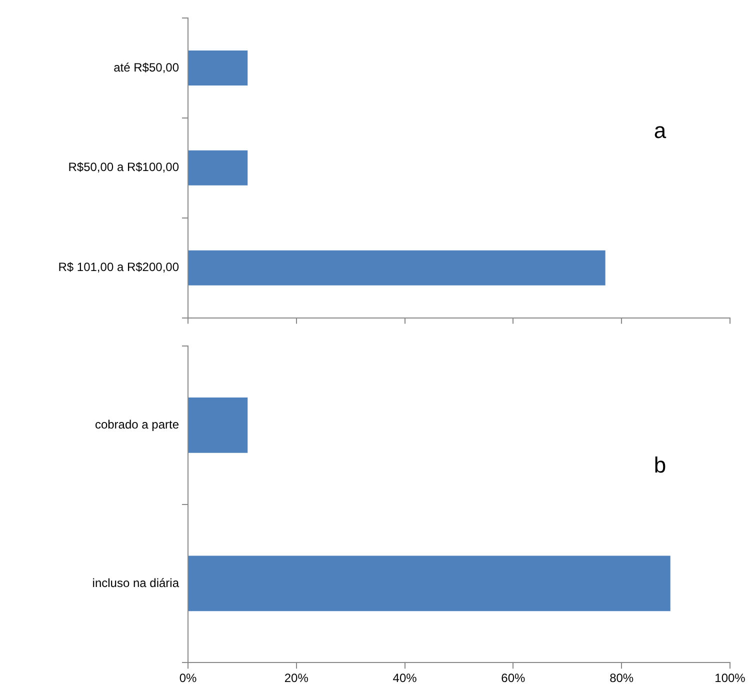  Describe the element at coordinates (660, 465) in the screenshot. I see `annotation: b` at that location.